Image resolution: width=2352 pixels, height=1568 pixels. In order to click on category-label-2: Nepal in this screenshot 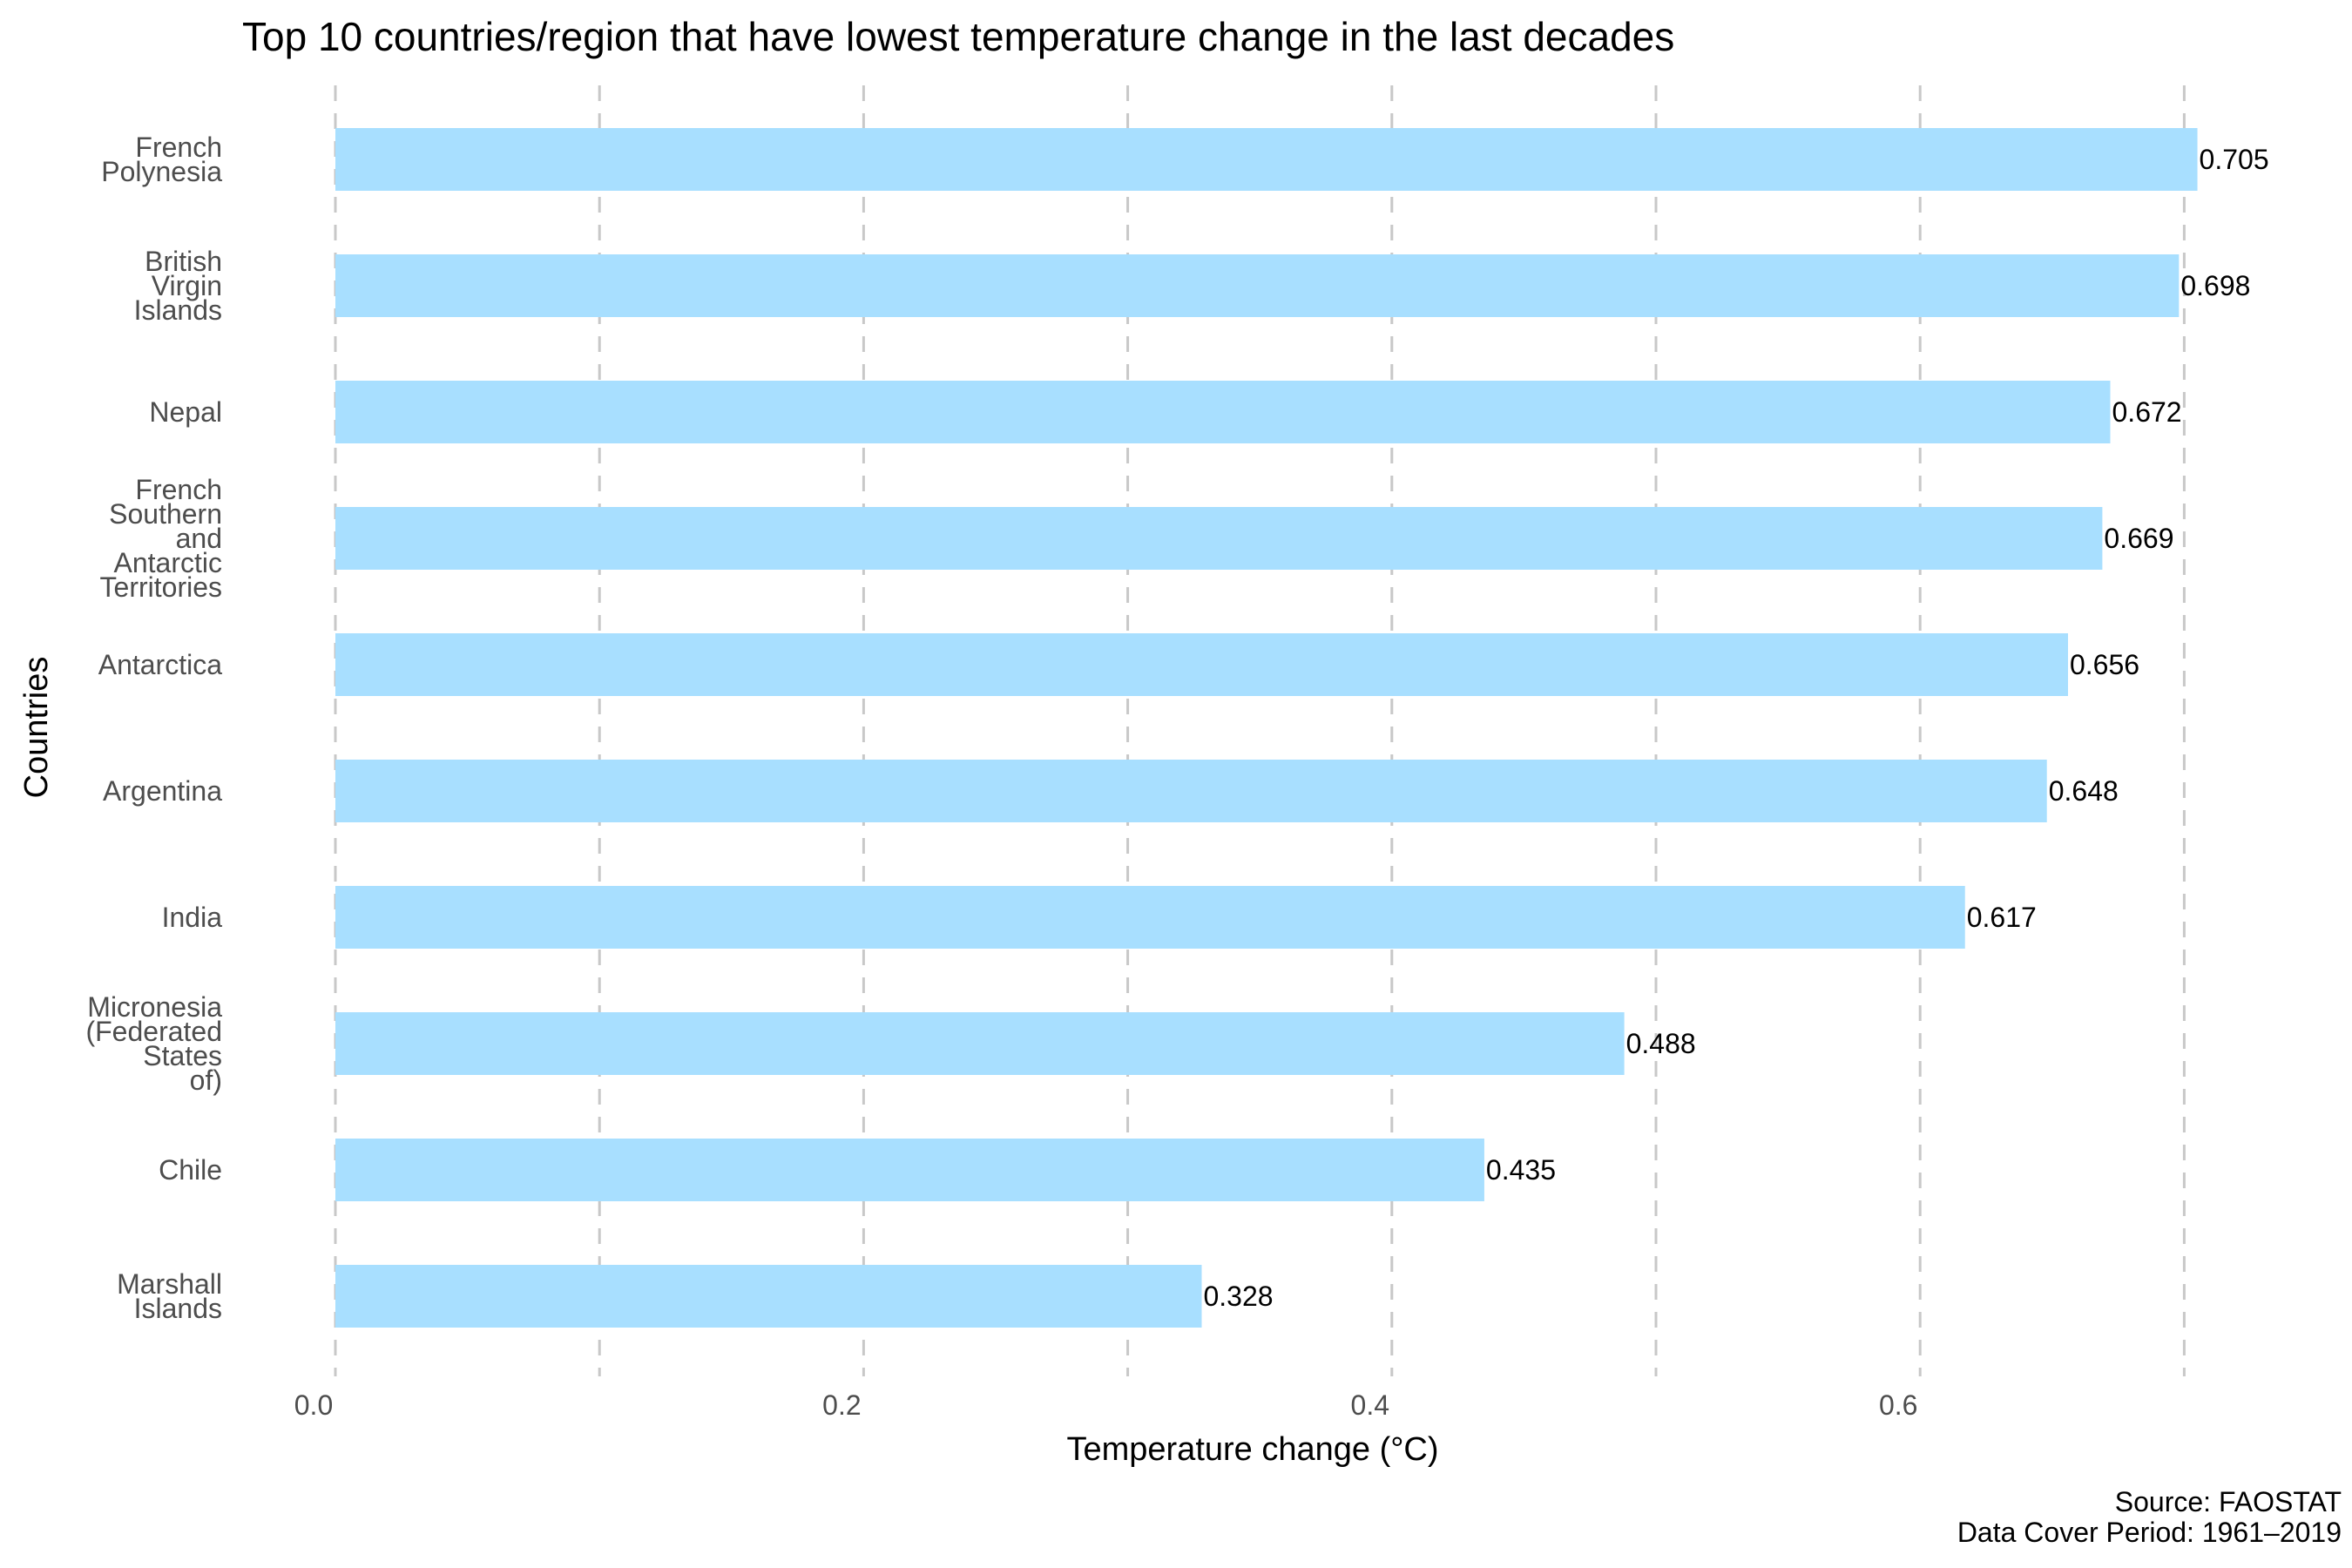, I will do `click(185, 412)`.